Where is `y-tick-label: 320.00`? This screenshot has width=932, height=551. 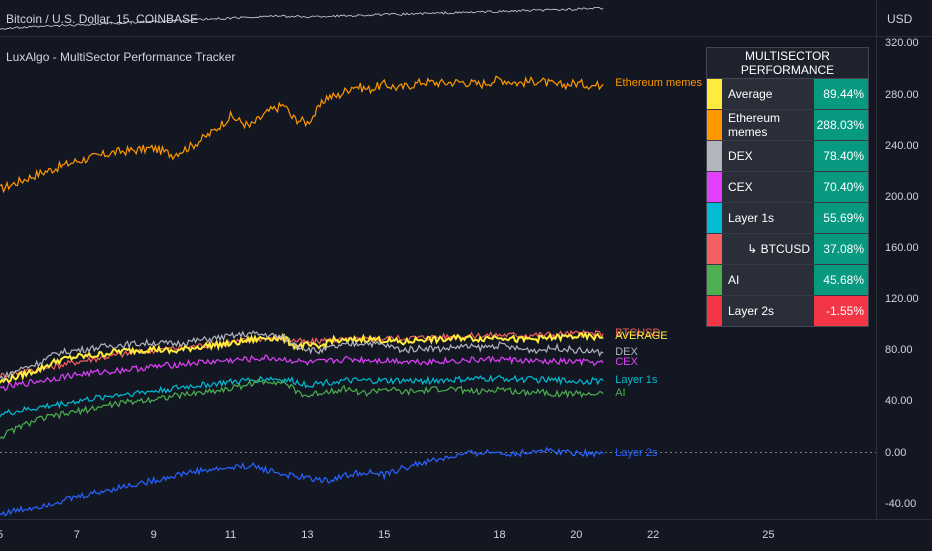
y-tick-label: 320.00 is located at coordinates (902, 43).